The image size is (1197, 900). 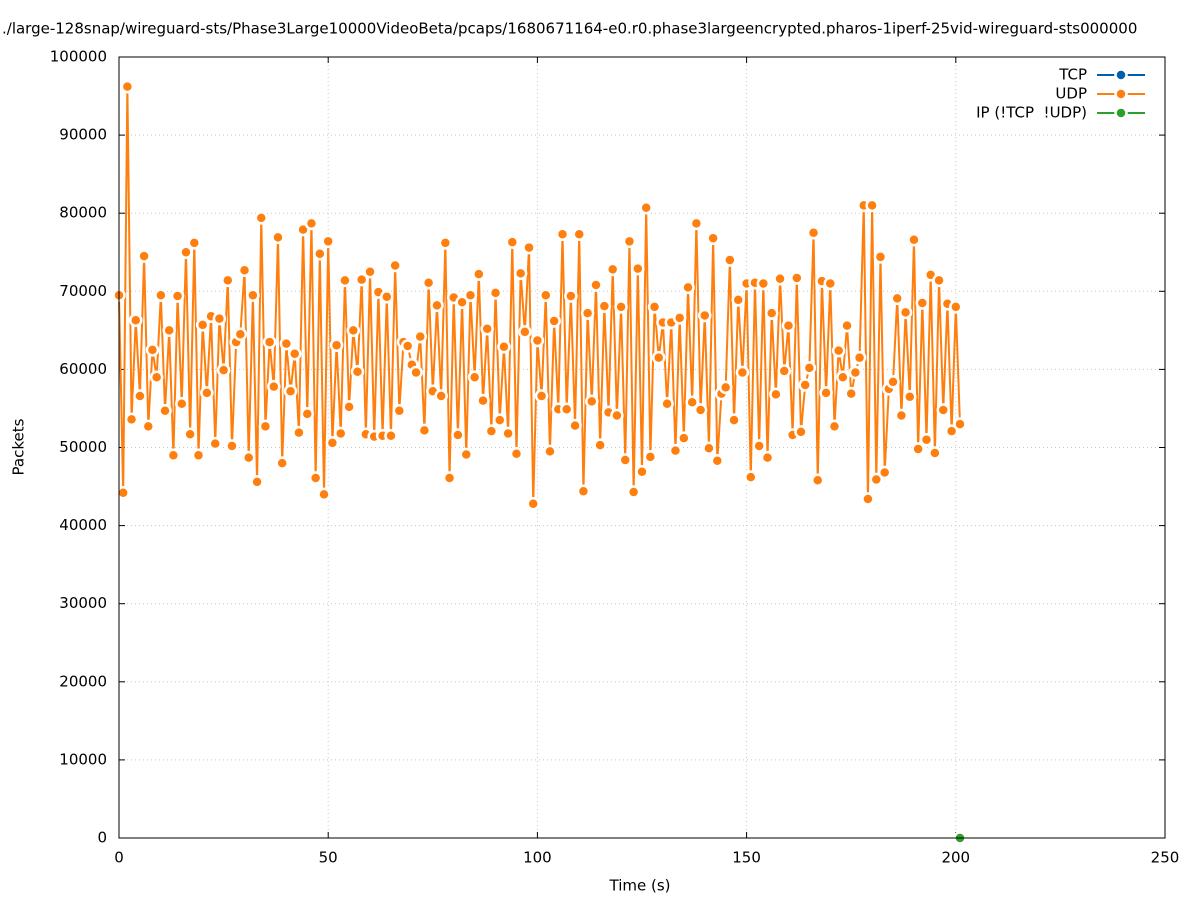 I want to click on y-tick-label: 80000, so click(x=83, y=213).